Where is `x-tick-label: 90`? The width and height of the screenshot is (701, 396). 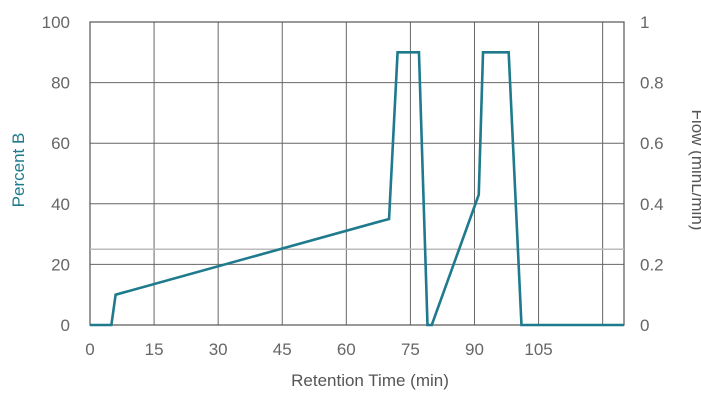
x-tick-label: 90 is located at coordinates (474, 349).